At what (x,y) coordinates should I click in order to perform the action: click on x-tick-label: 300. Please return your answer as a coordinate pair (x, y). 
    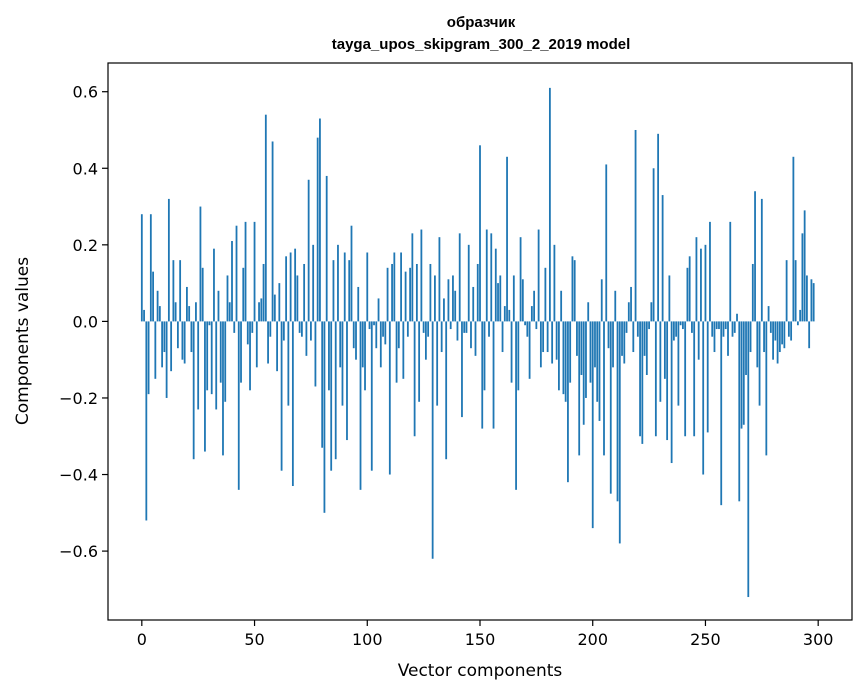
    Looking at the image, I should click on (818, 639).